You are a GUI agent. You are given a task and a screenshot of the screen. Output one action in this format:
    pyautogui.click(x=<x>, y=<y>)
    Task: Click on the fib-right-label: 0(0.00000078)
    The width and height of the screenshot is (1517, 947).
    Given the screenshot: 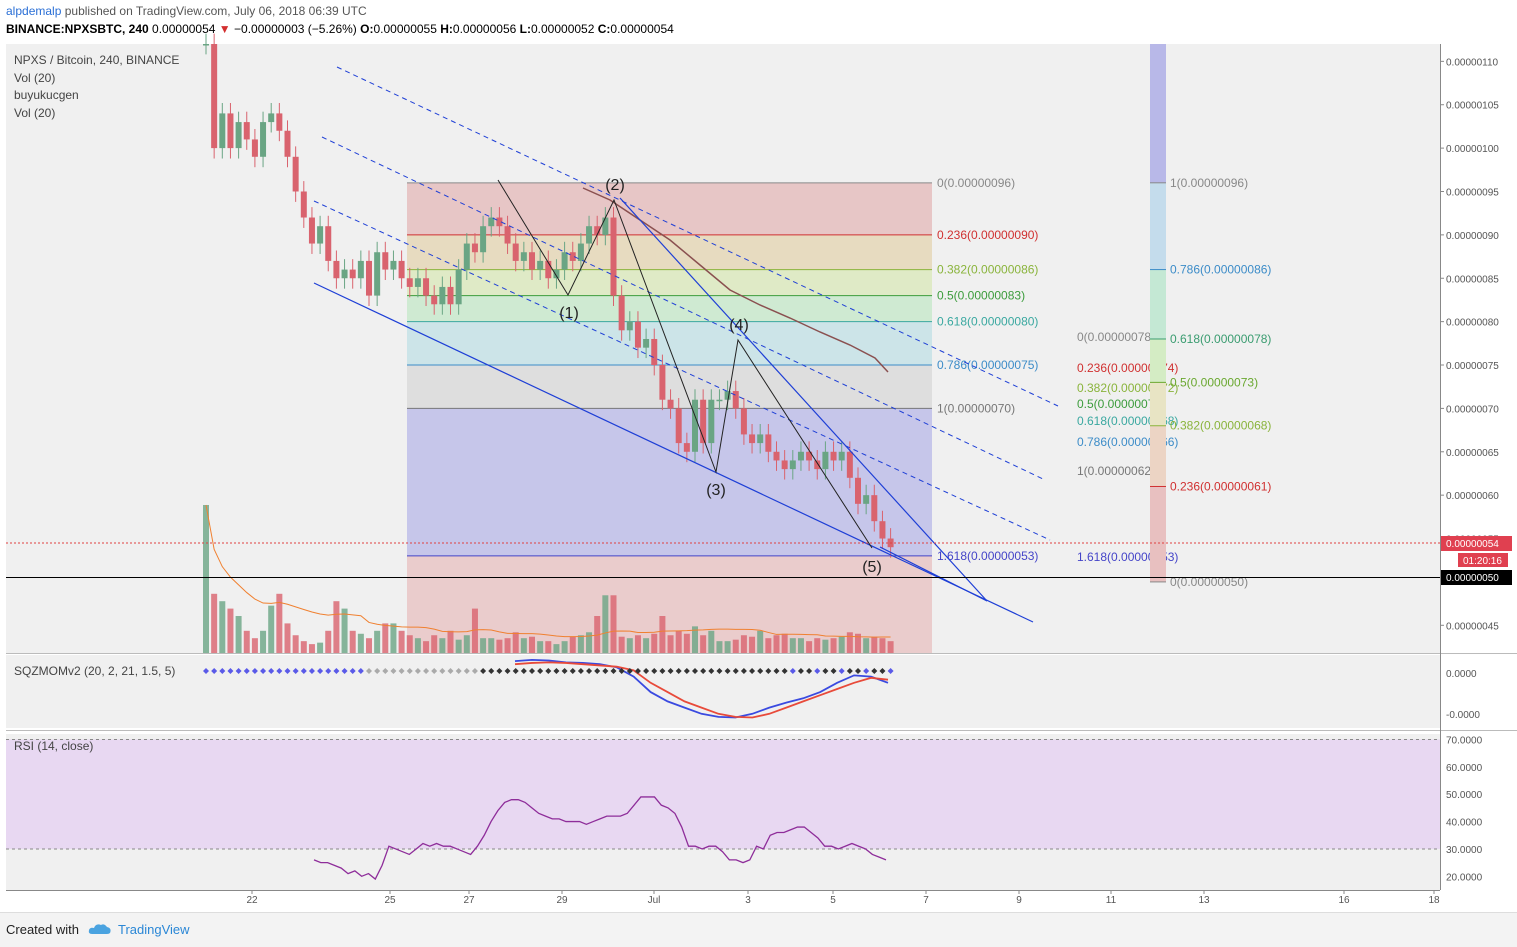 What is the action you would take?
    pyautogui.click(x=1116, y=337)
    